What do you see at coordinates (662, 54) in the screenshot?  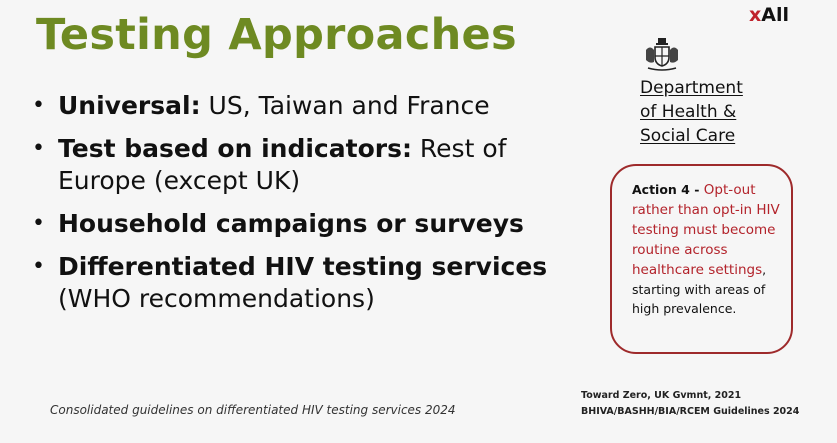 I see `royal-coat-of-arms-icon` at bounding box center [662, 54].